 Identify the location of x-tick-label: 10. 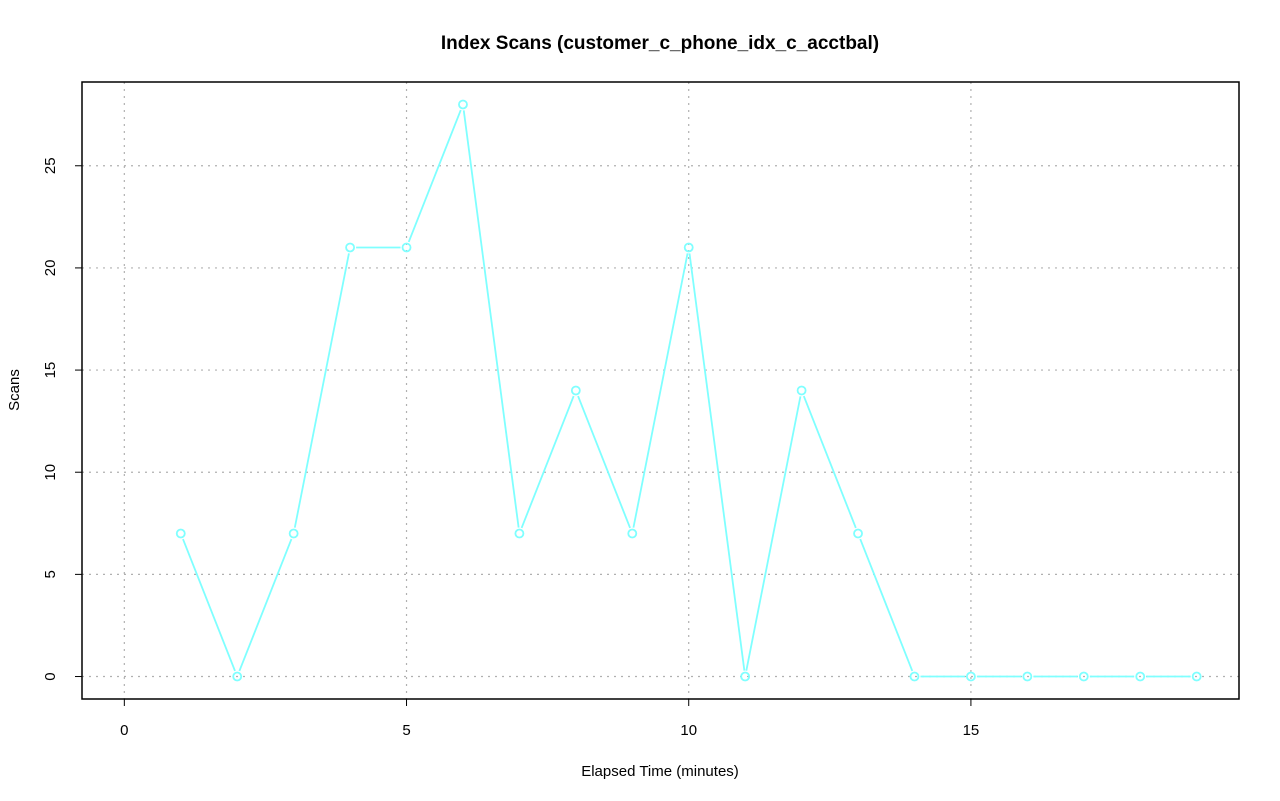
(688, 730).